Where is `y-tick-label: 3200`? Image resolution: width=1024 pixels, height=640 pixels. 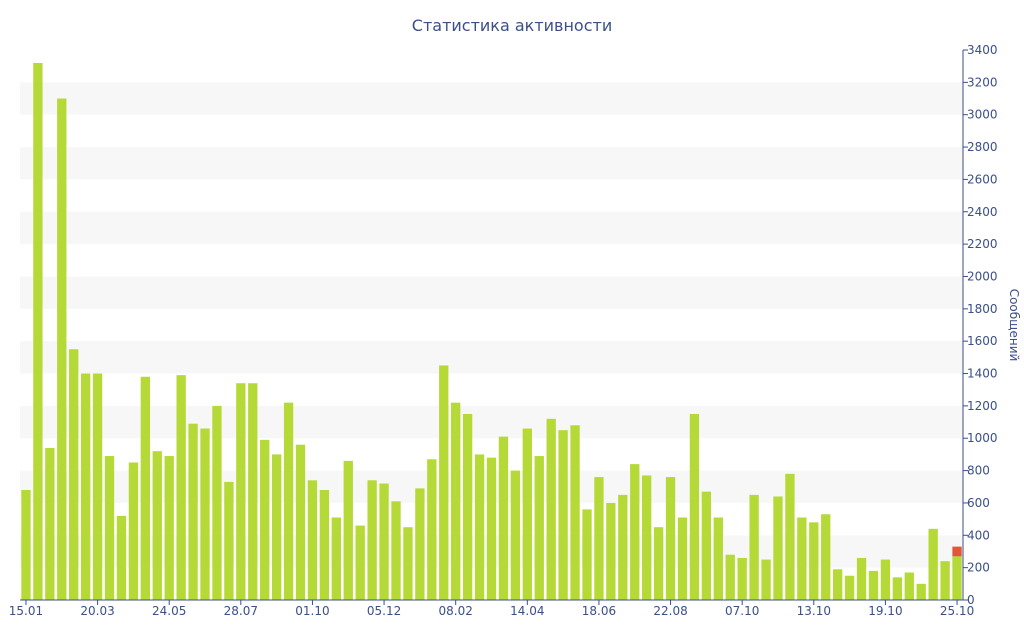
y-tick-label: 3200 is located at coordinates (982, 82).